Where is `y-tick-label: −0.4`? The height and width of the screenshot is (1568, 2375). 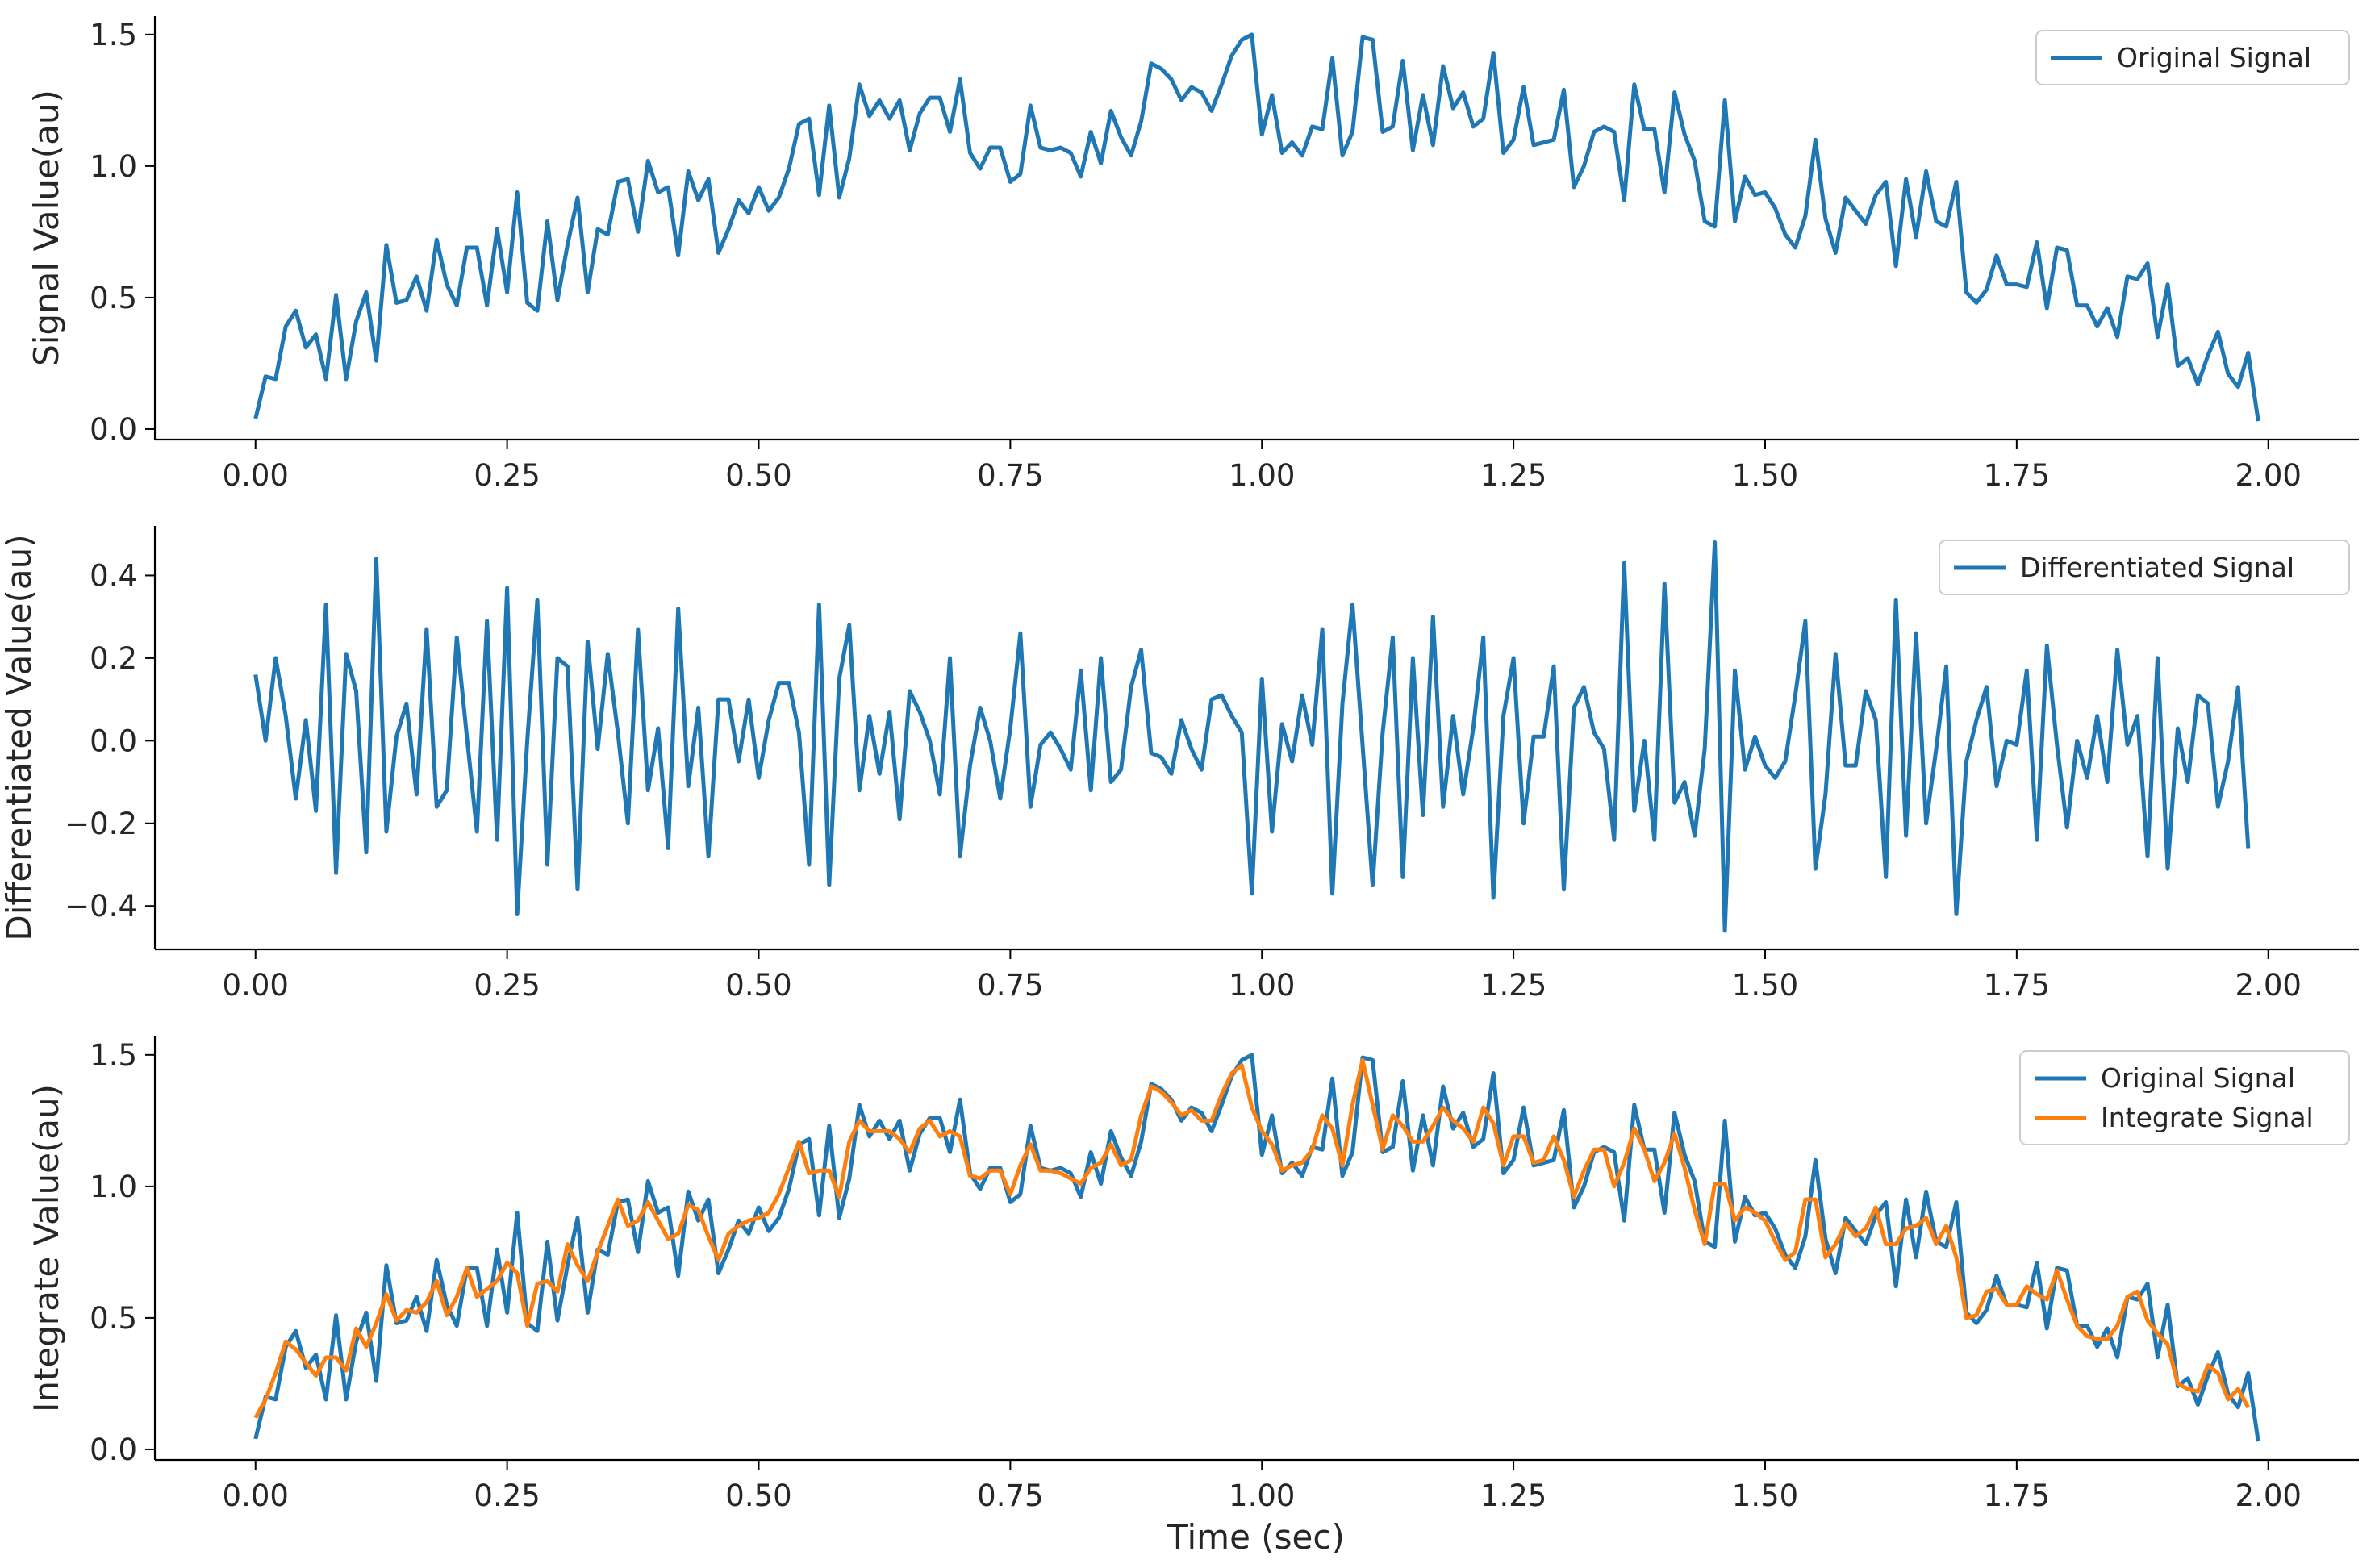 y-tick-label: −0.4 is located at coordinates (101, 906).